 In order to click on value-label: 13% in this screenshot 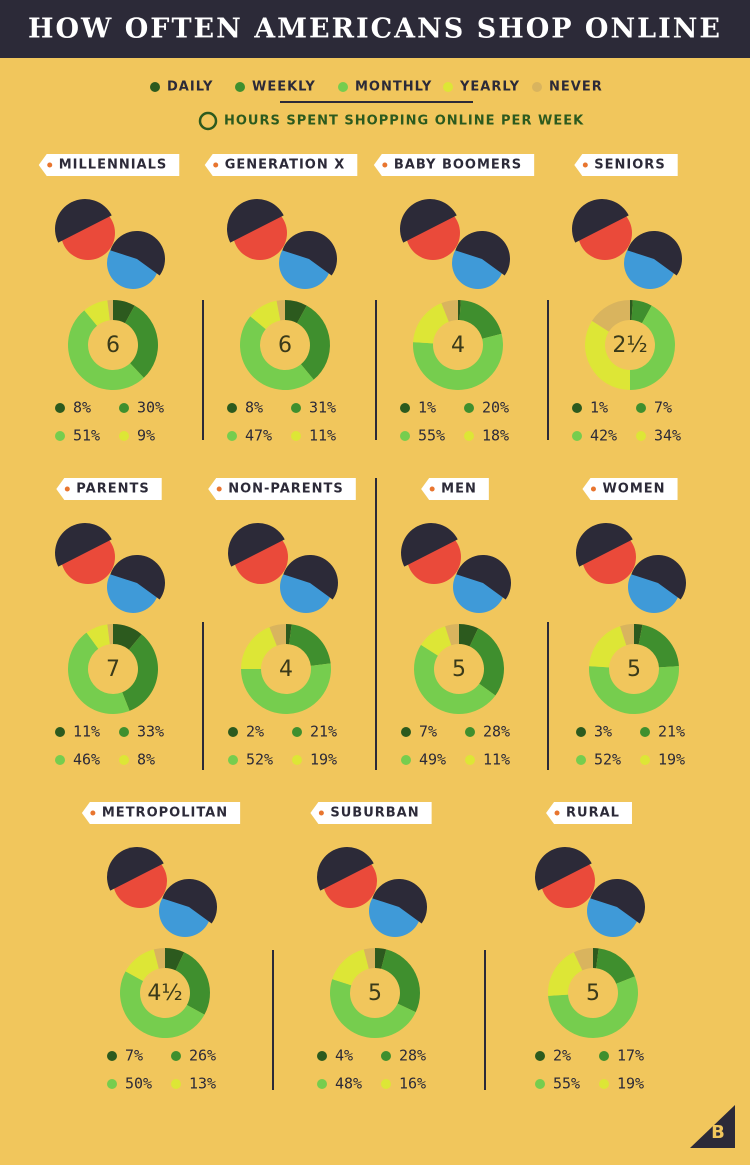, I will do `click(202, 1084)`.